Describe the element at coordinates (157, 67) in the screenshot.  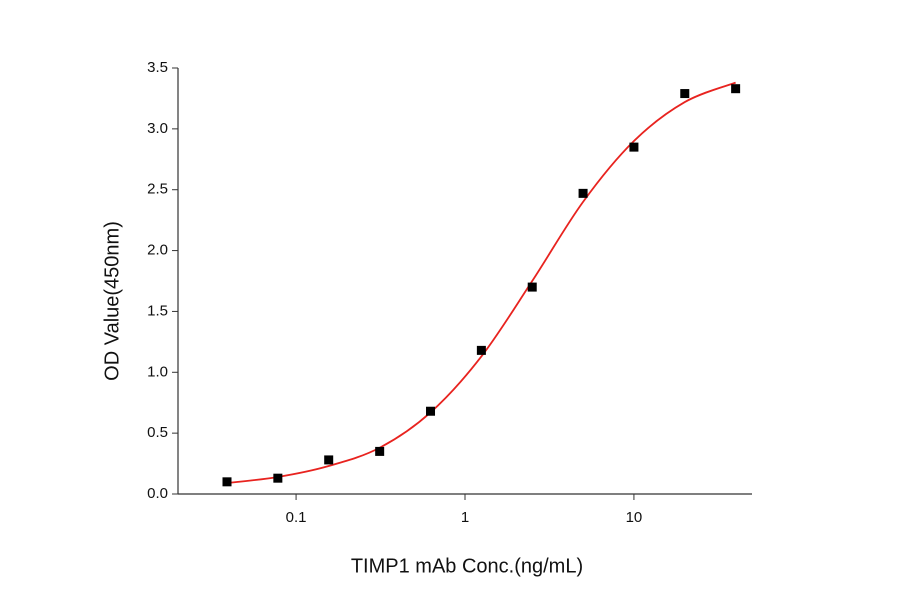
I see `y-tick-label: 3.5` at that location.